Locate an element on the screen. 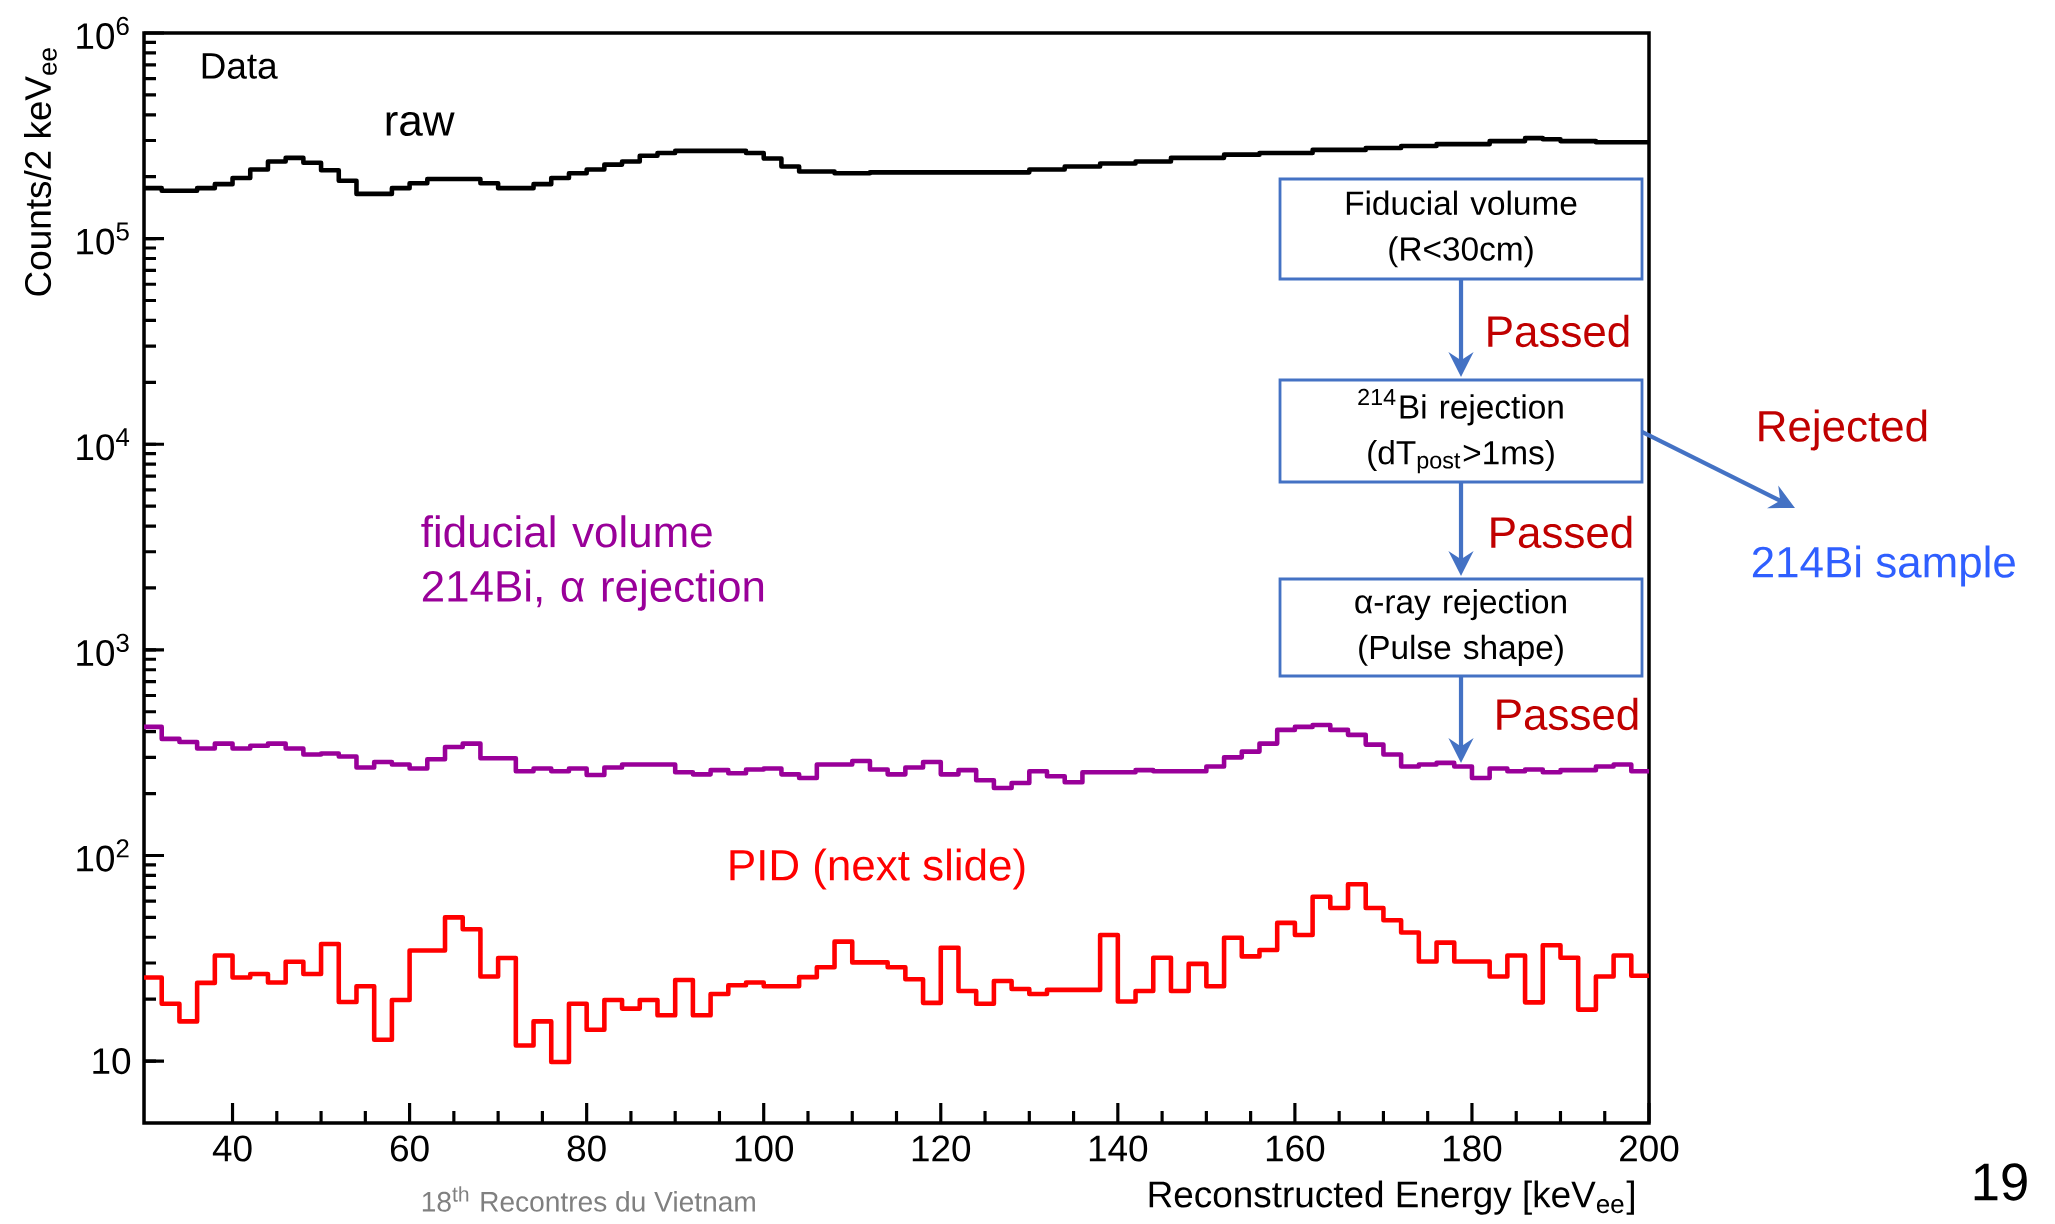 The width and height of the screenshot is (2055, 1224). x-tick-label: 160 is located at coordinates (1295, 1148).